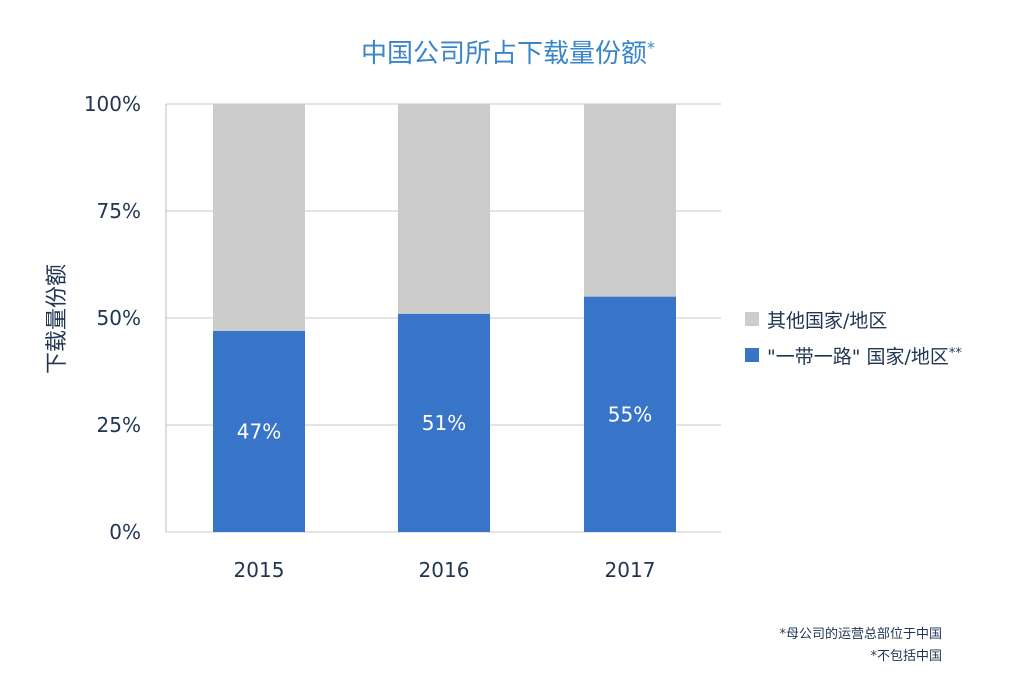  I want to click on legend-label-marker-0: **, so click(956, 353).